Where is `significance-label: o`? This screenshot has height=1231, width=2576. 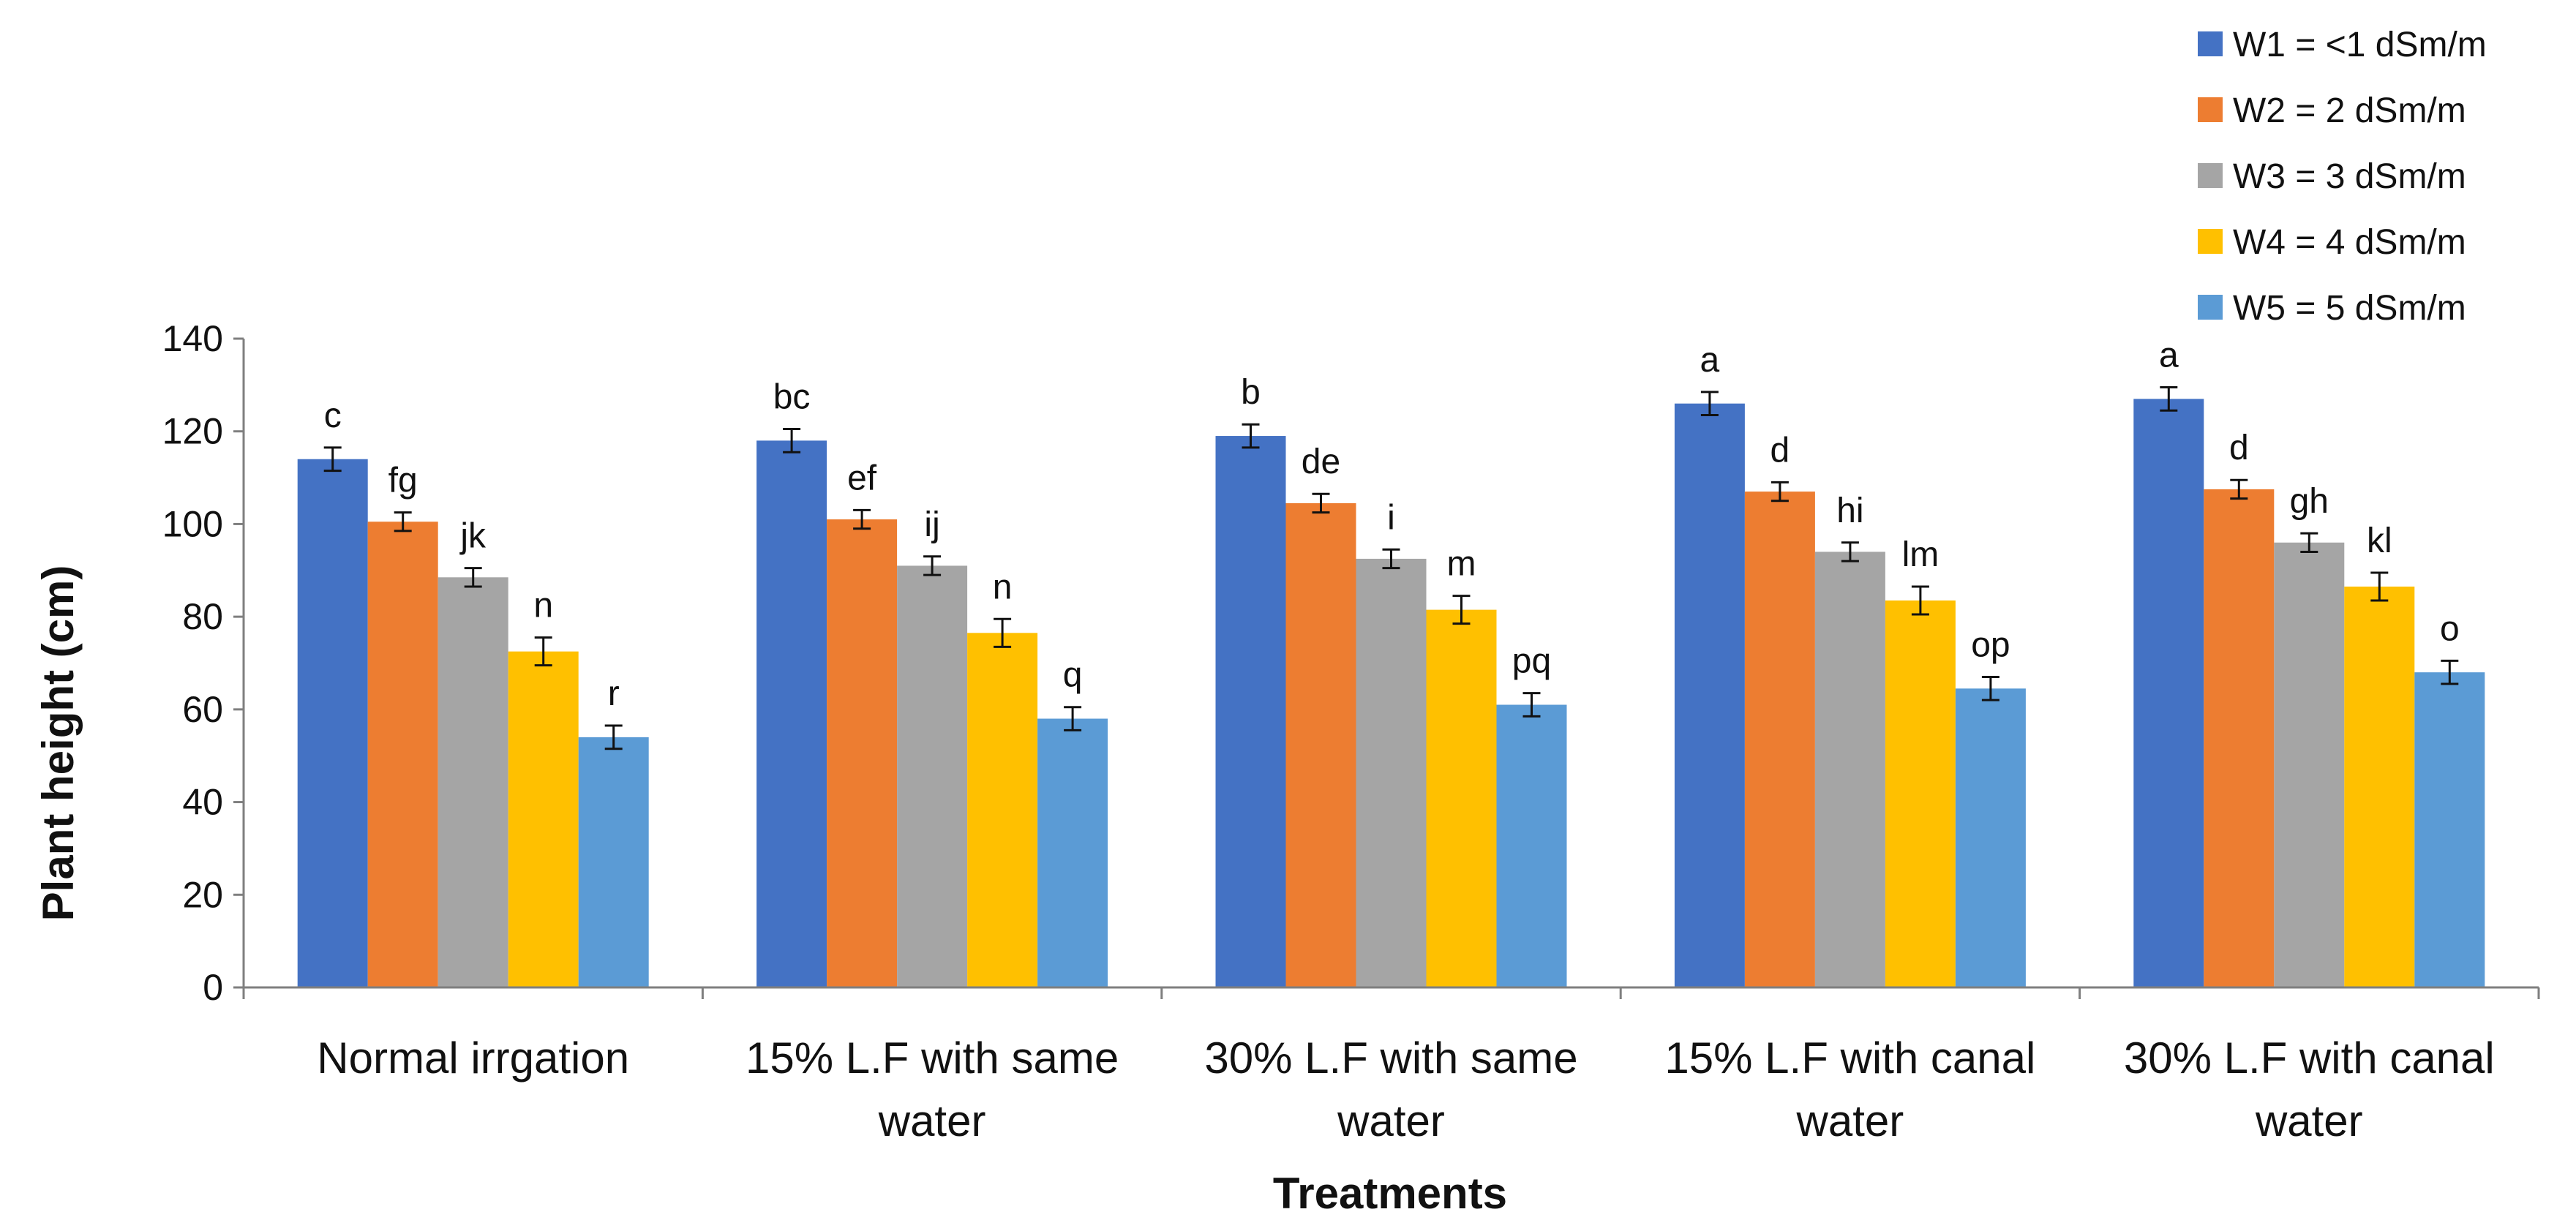
significance-label: o is located at coordinates (2450, 628).